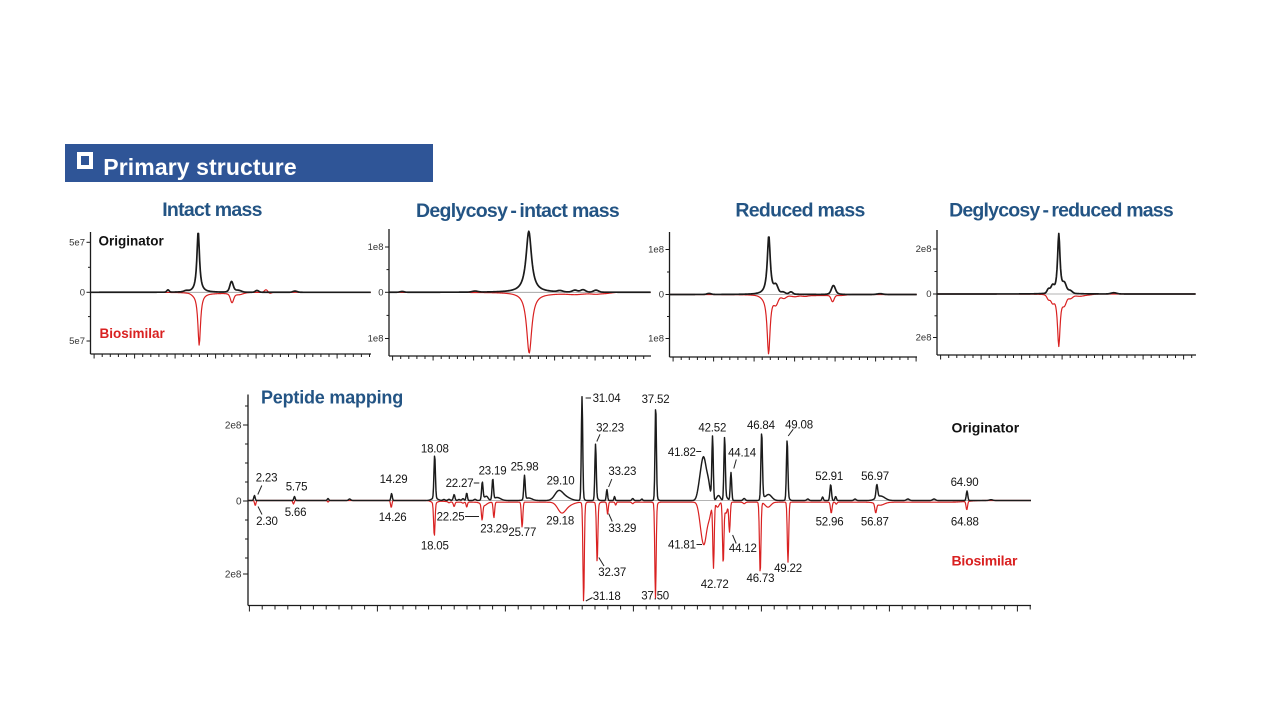 This screenshot has height=720, width=1280. Describe the element at coordinates (518, 211) in the screenshot. I see `svg-text: Deglycosy - intact mass` at that location.